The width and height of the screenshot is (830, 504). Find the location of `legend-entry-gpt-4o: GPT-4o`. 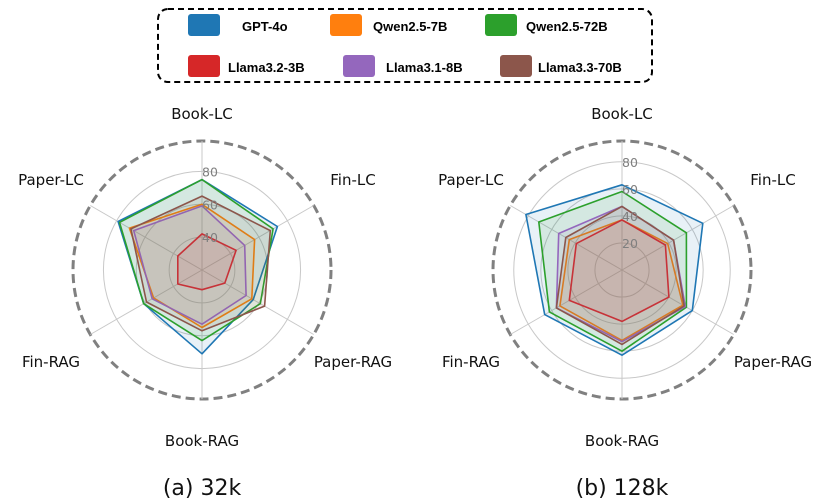

legend-entry-gpt-4o: GPT-4o is located at coordinates (238, 25).